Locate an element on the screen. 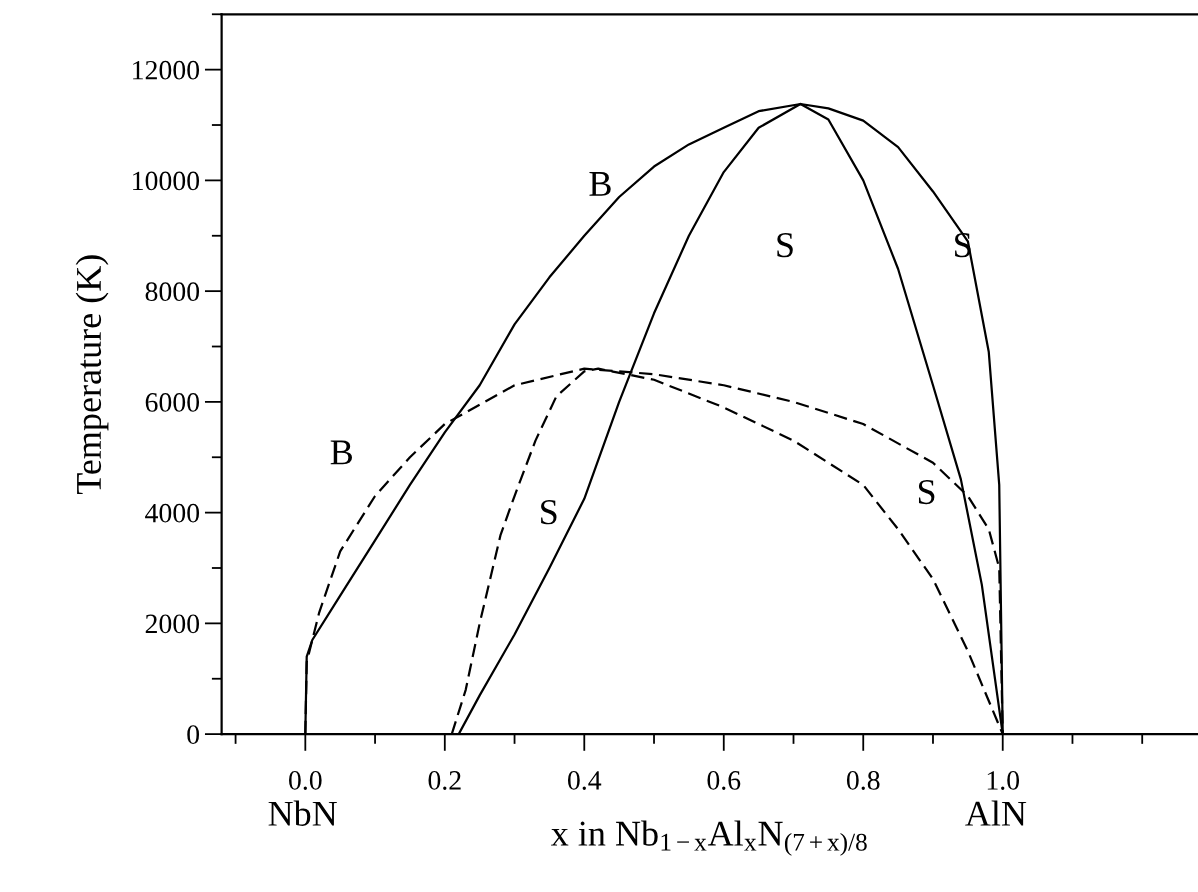 This screenshot has width=1198, height=892. x-tick-label: 1.0 is located at coordinates (1003, 780).